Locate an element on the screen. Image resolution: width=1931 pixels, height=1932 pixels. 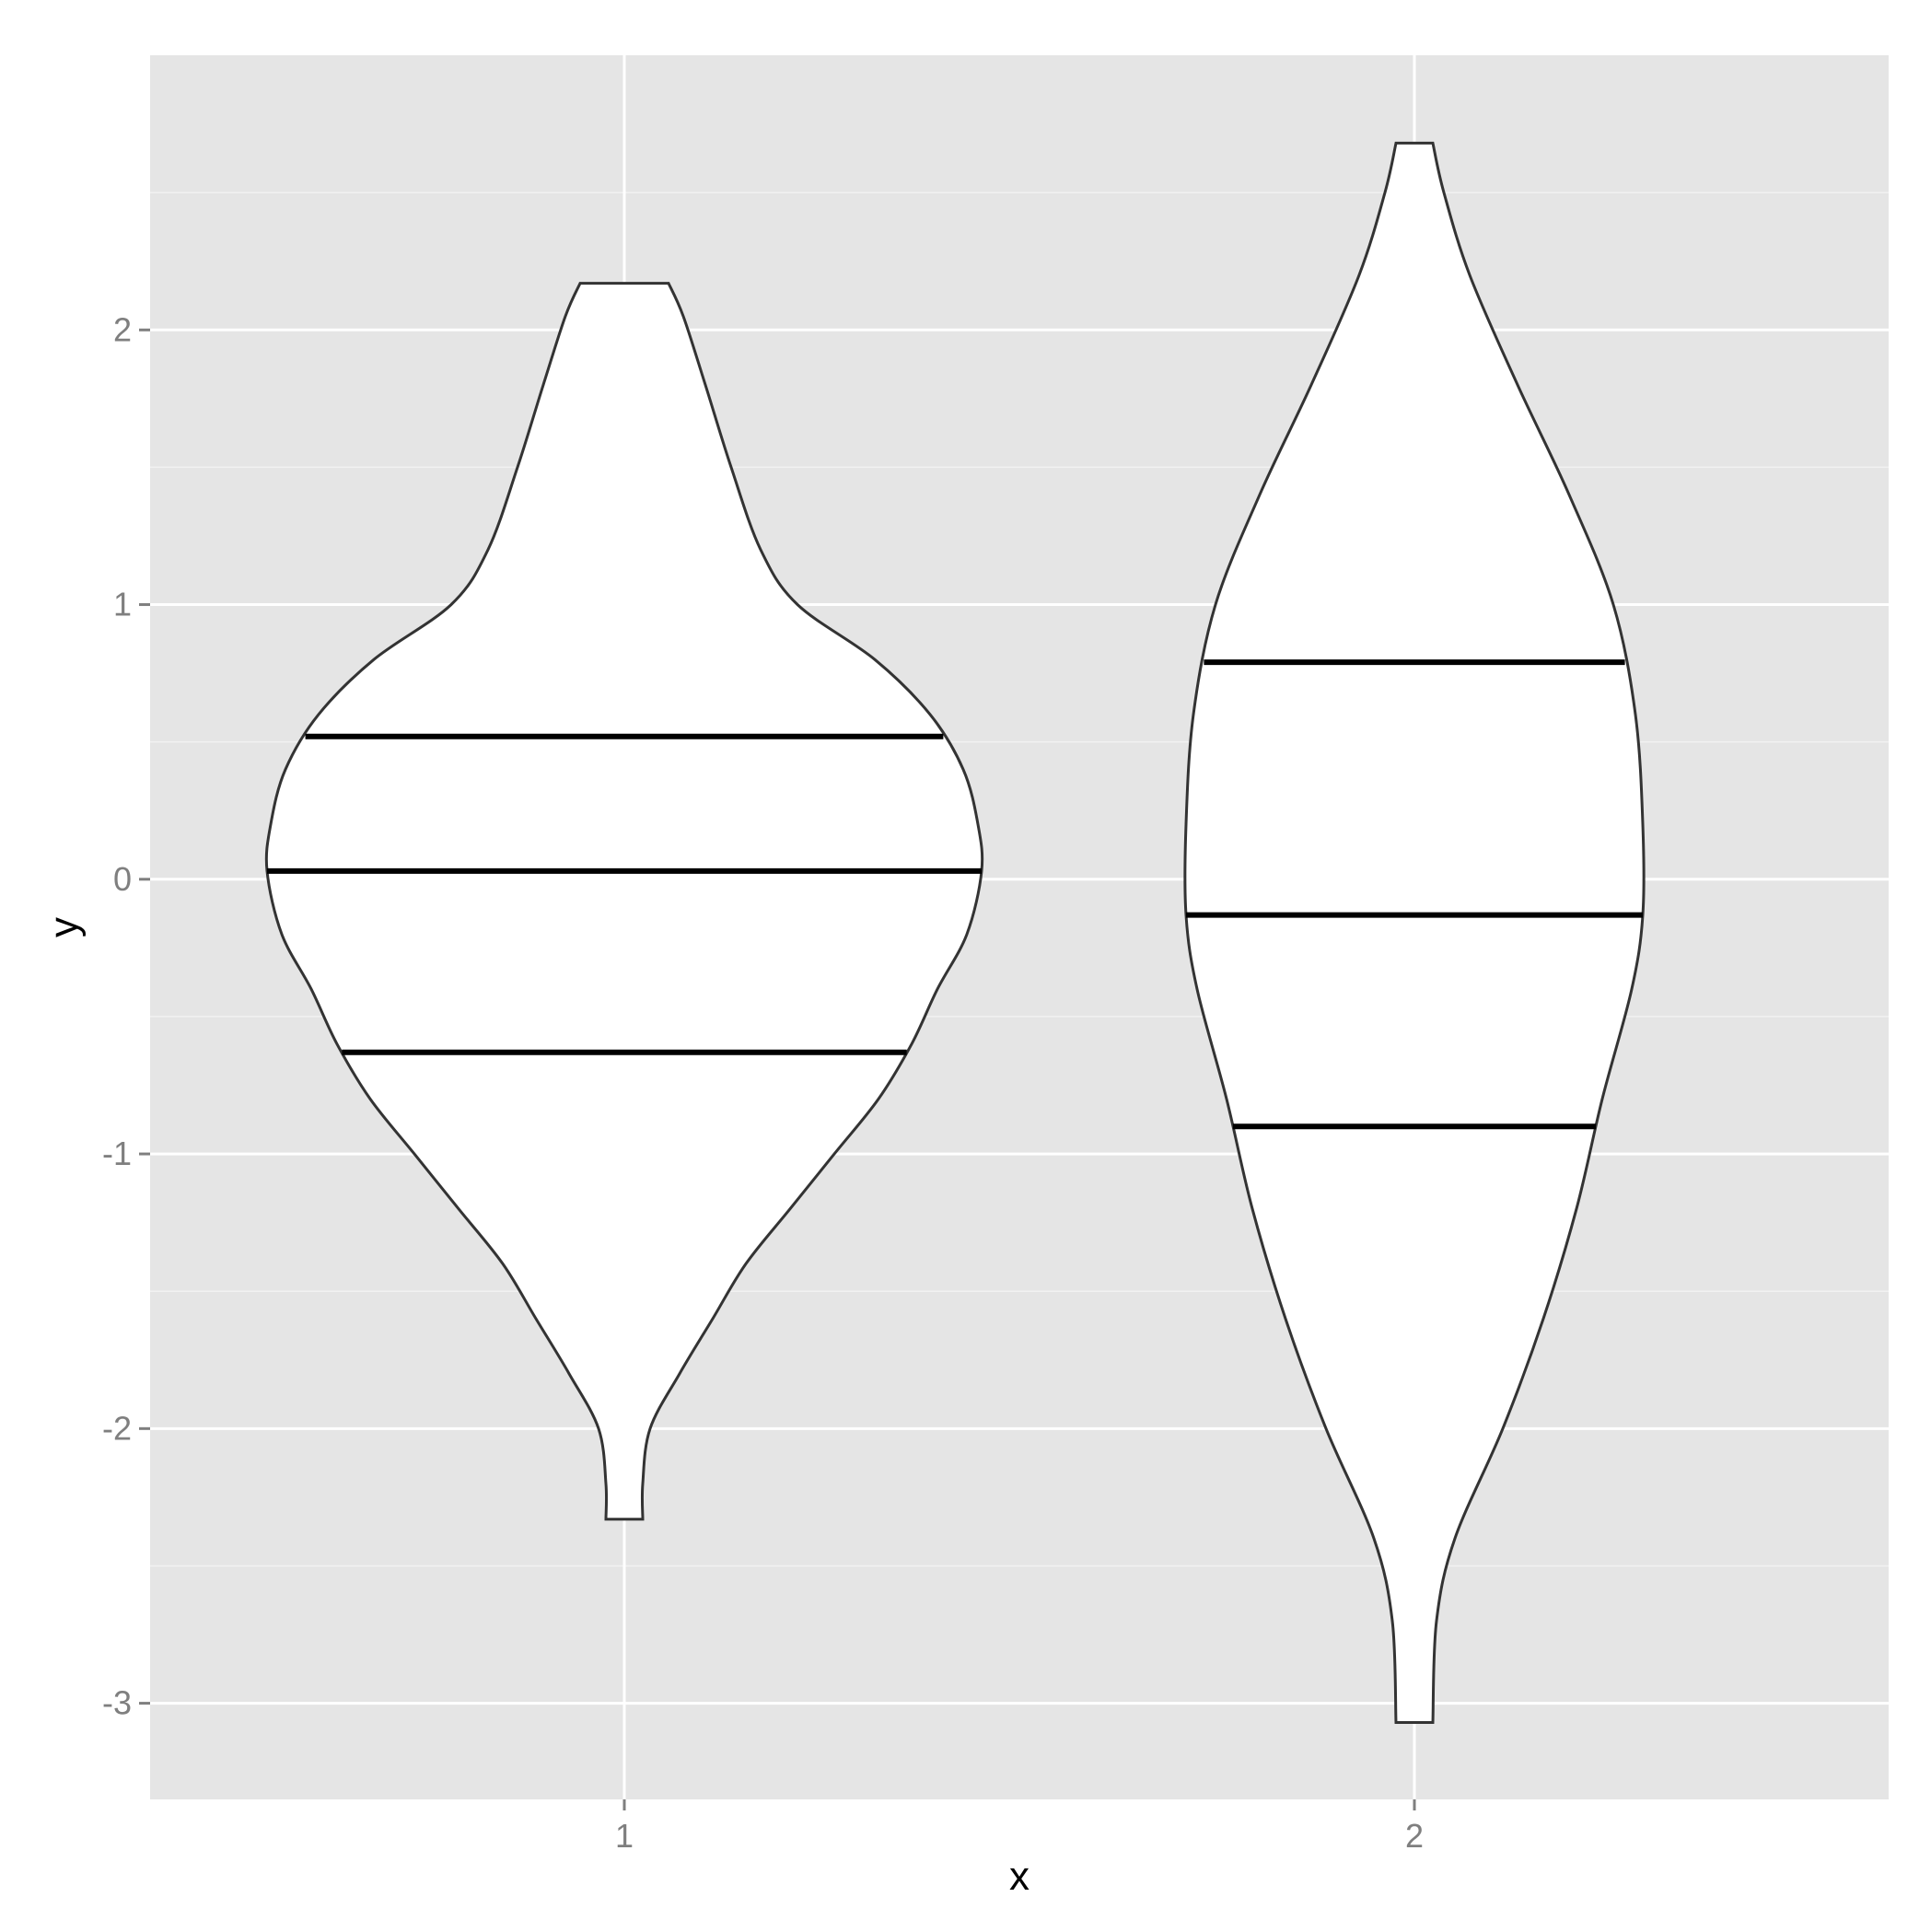
x-axis-title: x is located at coordinates (1019, 1876).